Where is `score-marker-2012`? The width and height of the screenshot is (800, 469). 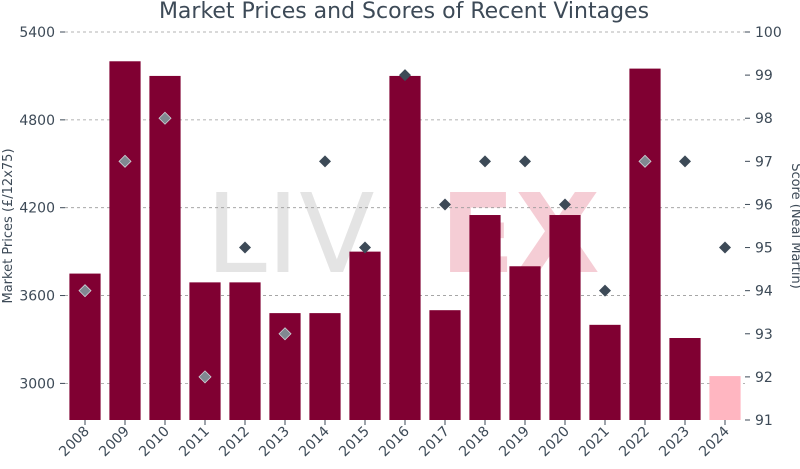
score-marker-2012 is located at coordinates (245, 247).